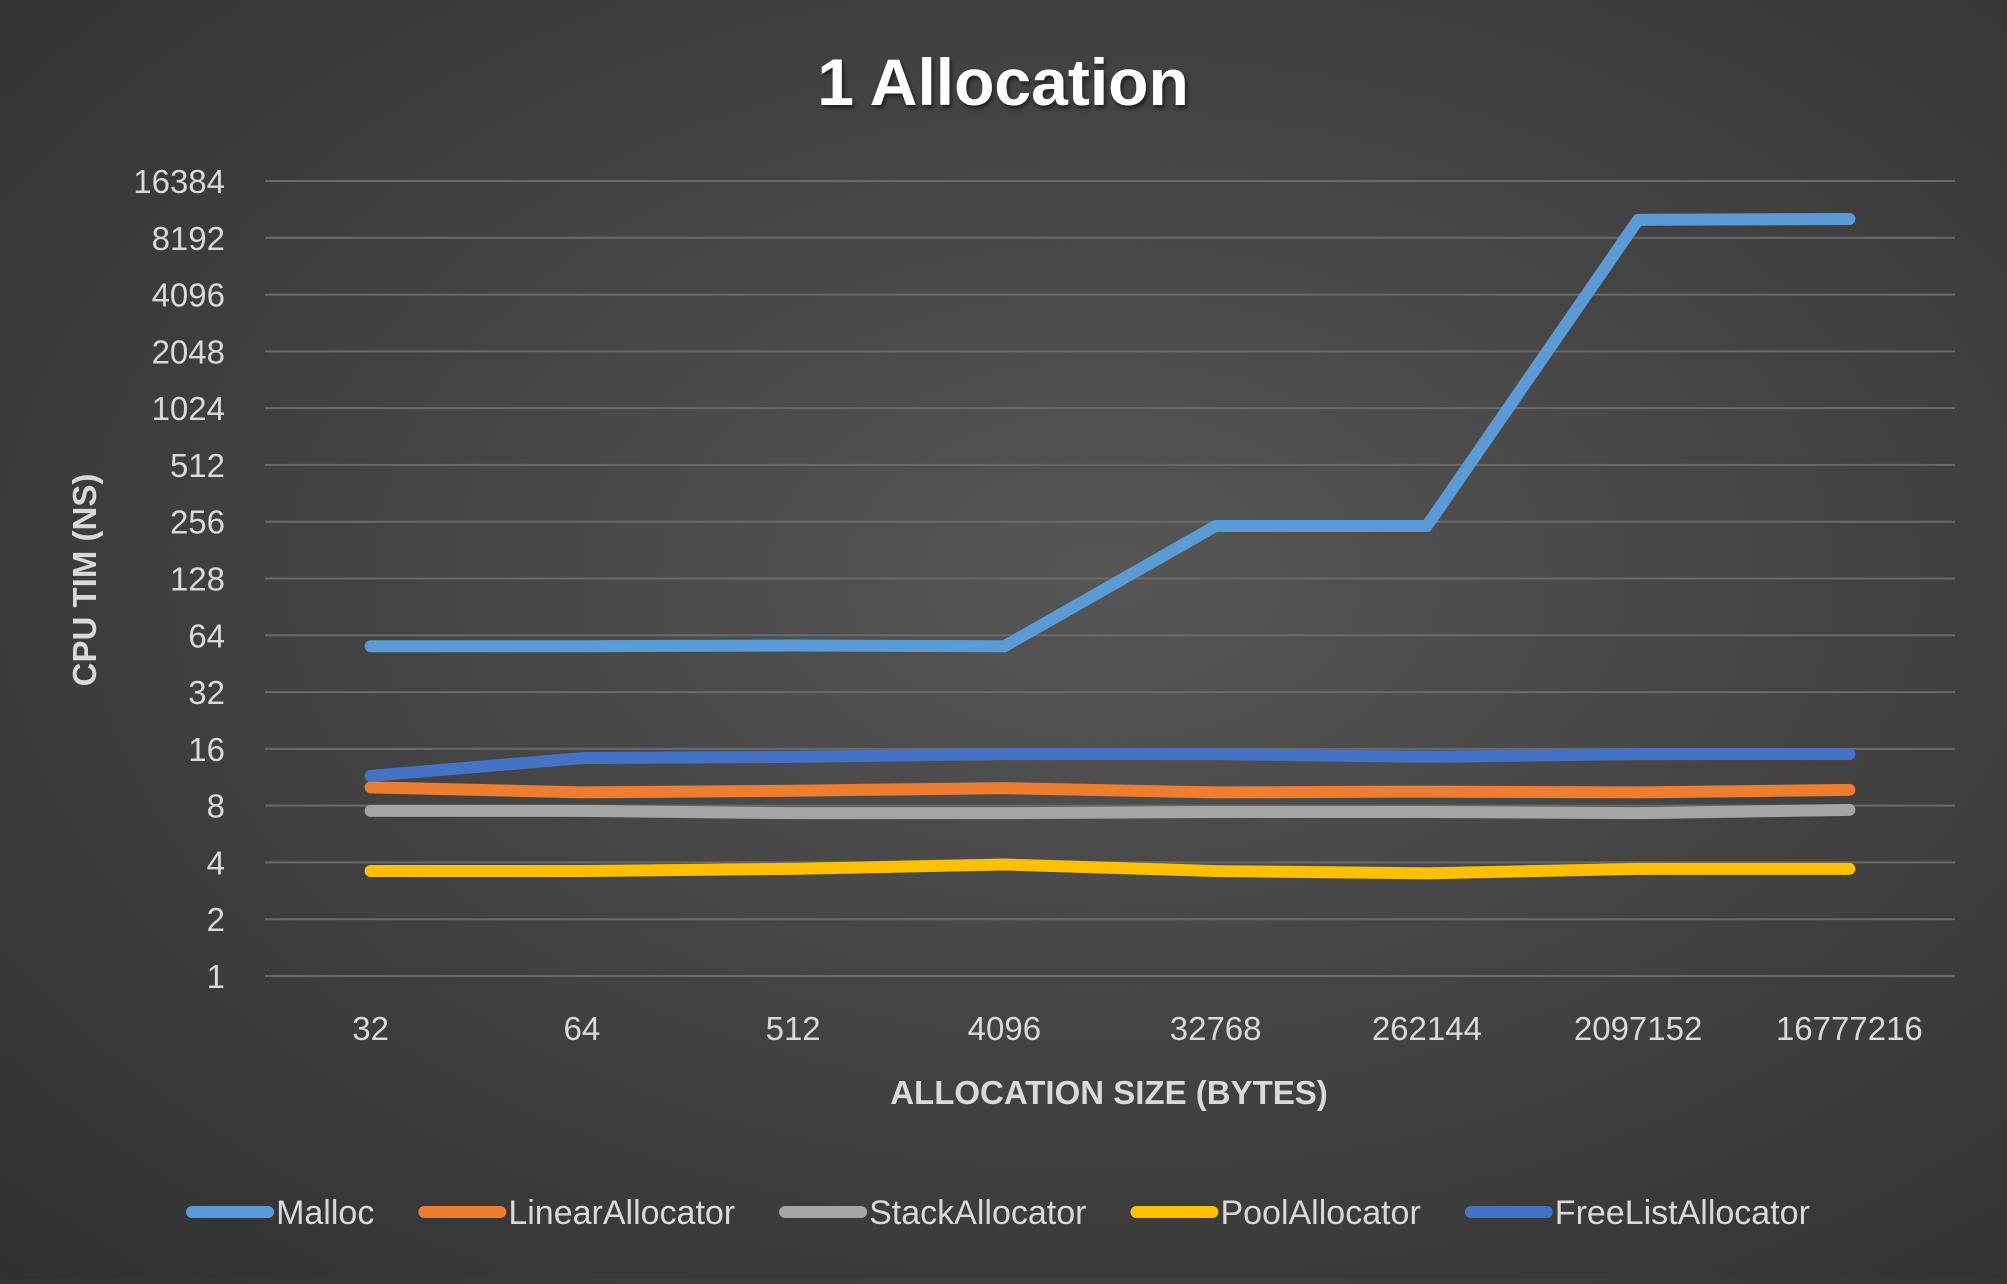  I want to click on x-tick-label: 16777216, so click(1849, 1028).